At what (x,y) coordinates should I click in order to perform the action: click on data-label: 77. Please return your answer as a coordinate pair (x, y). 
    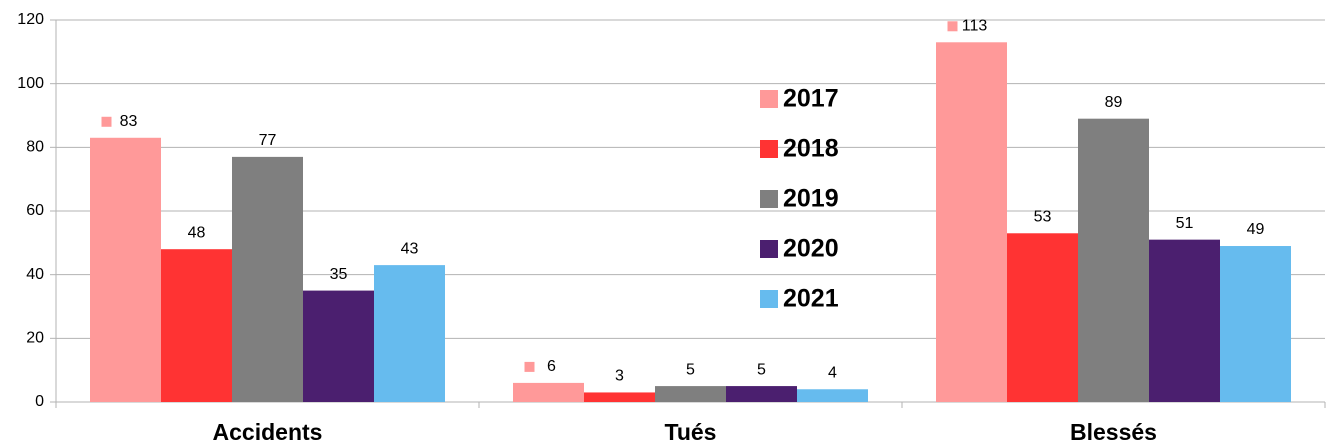
    Looking at the image, I should click on (268, 140).